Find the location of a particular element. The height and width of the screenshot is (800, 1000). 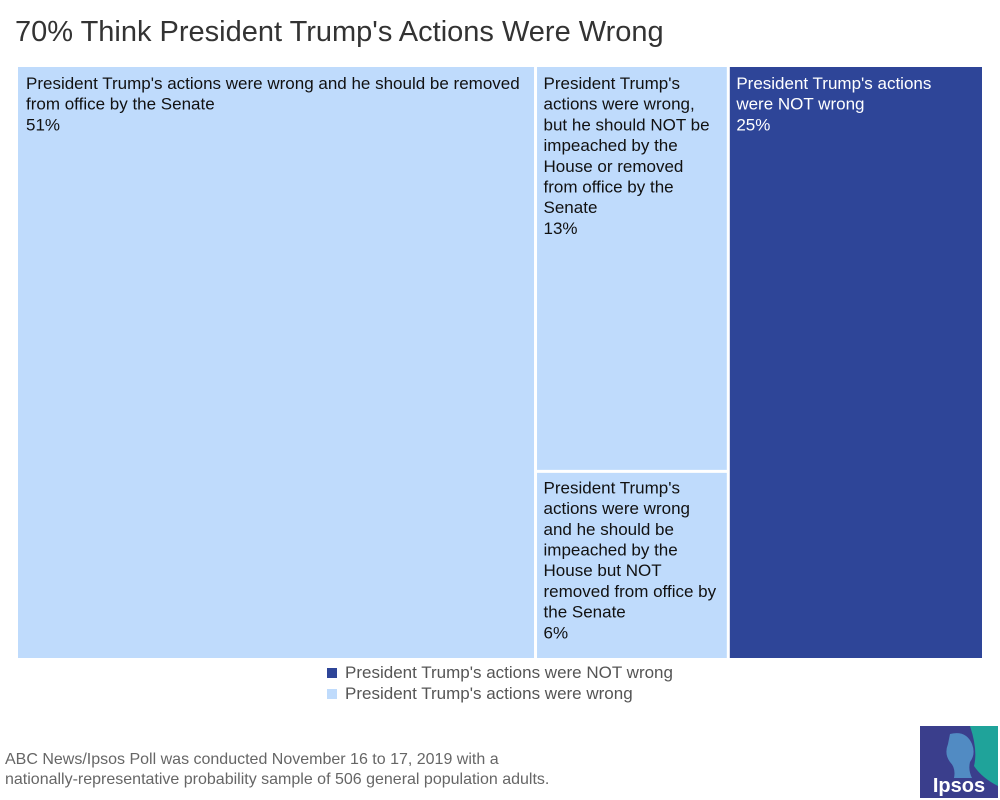

treemap-value-wrong-not-impeached: 13% is located at coordinates (561, 228).